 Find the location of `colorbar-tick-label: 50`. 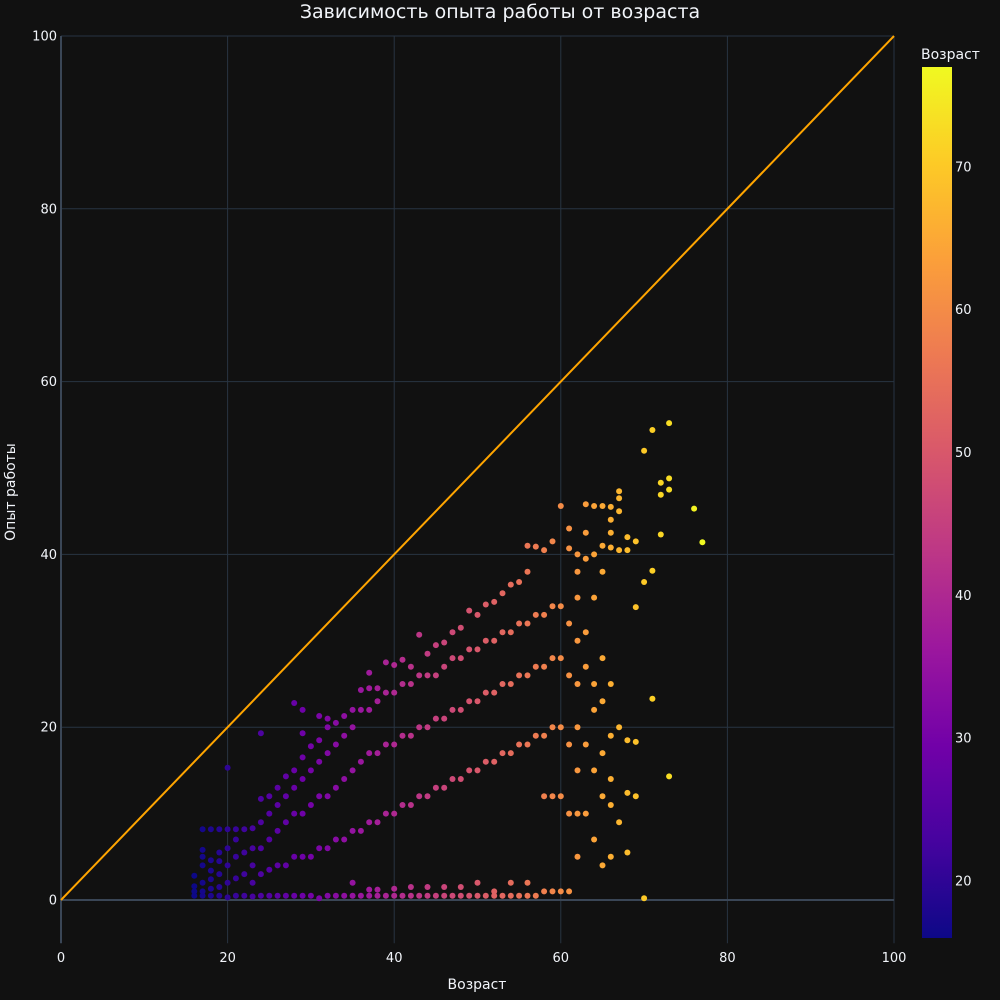

colorbar-tick-label: 50 is located at coordinates (963, 453).